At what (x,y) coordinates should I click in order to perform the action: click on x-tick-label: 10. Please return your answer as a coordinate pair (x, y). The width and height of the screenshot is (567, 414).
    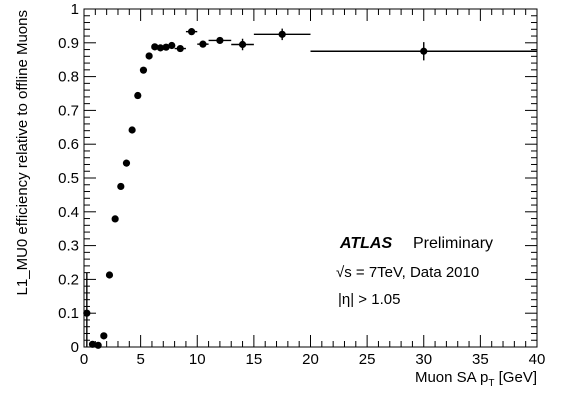
    Looking at the image, I should click on (197, 359).